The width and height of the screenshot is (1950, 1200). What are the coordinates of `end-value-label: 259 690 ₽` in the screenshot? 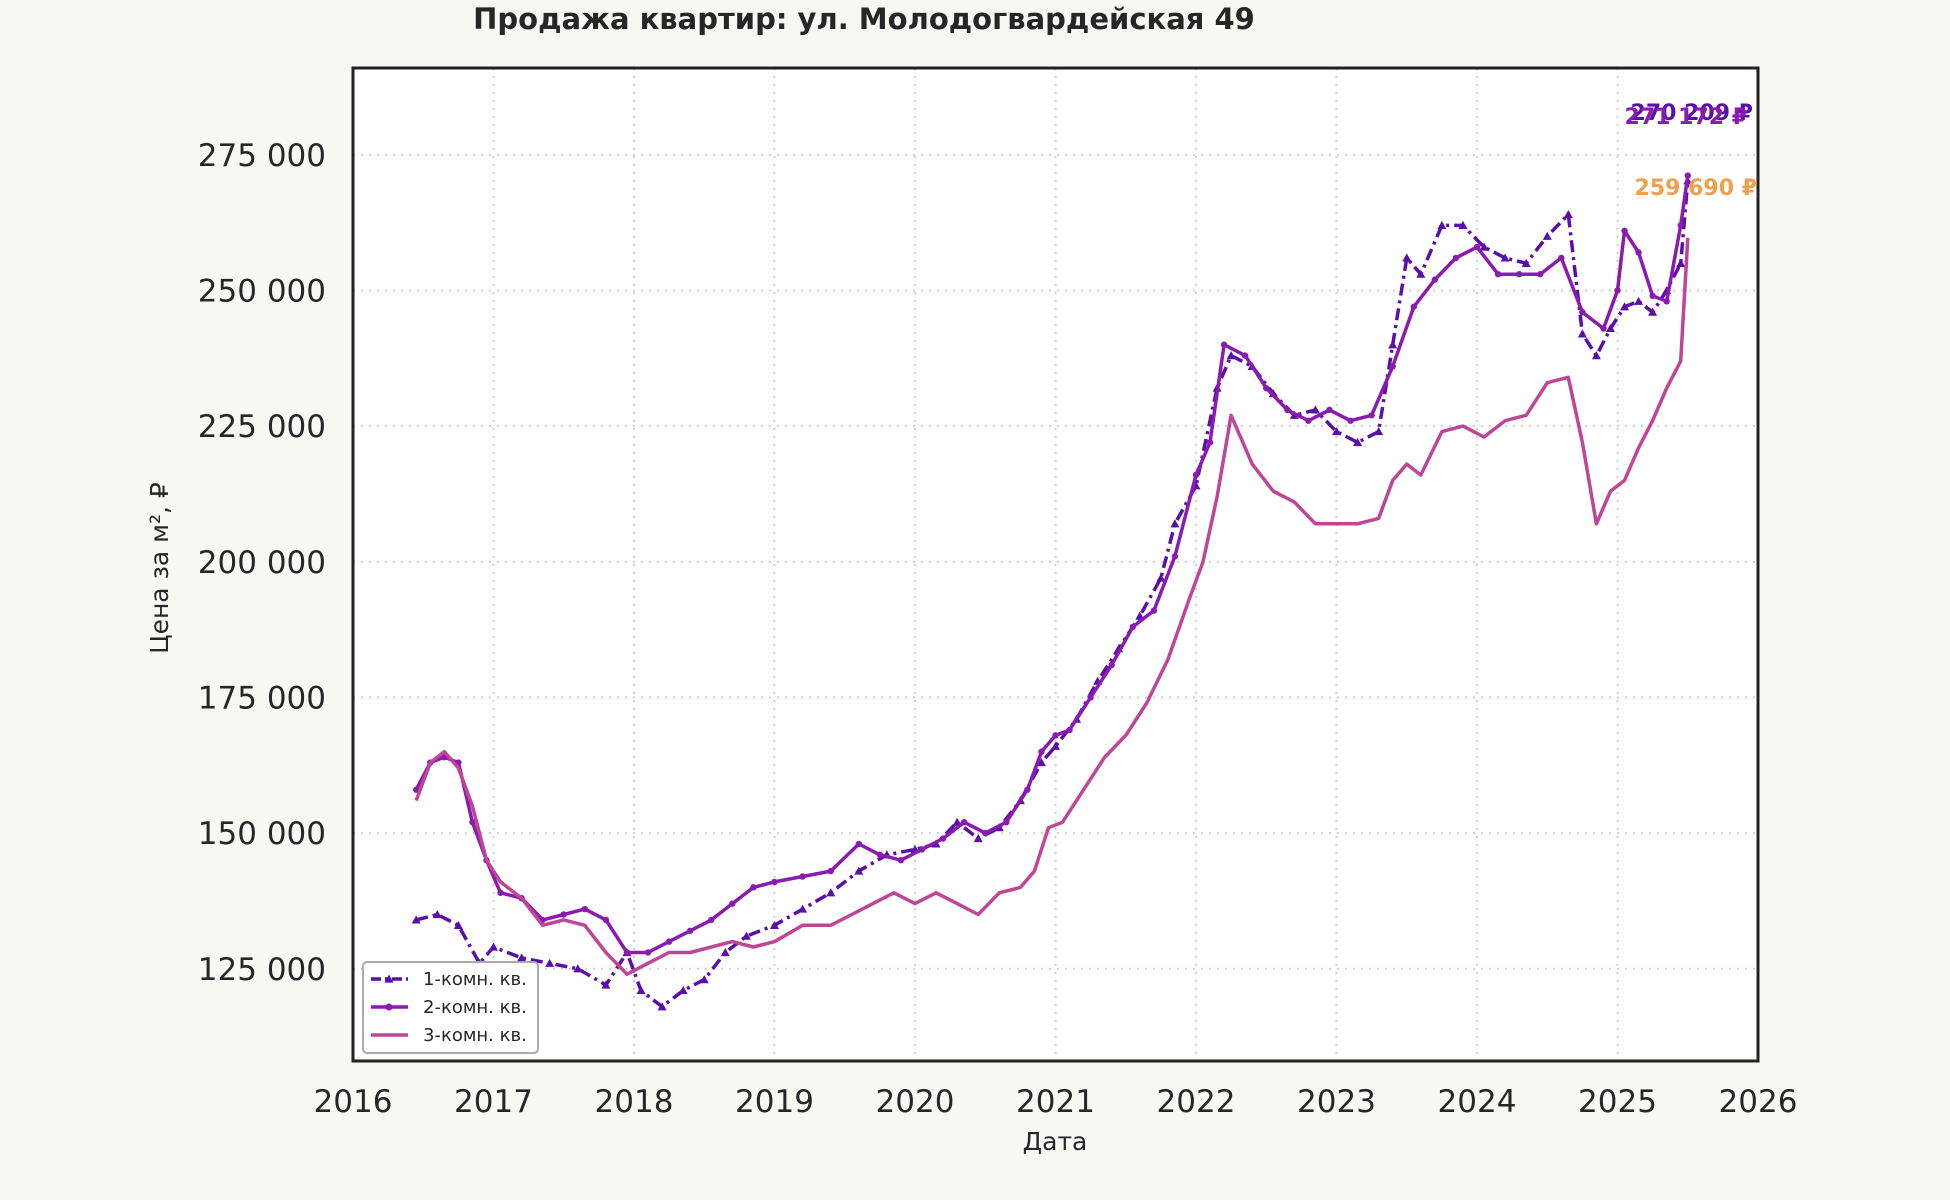 It's located at (1696, 188).